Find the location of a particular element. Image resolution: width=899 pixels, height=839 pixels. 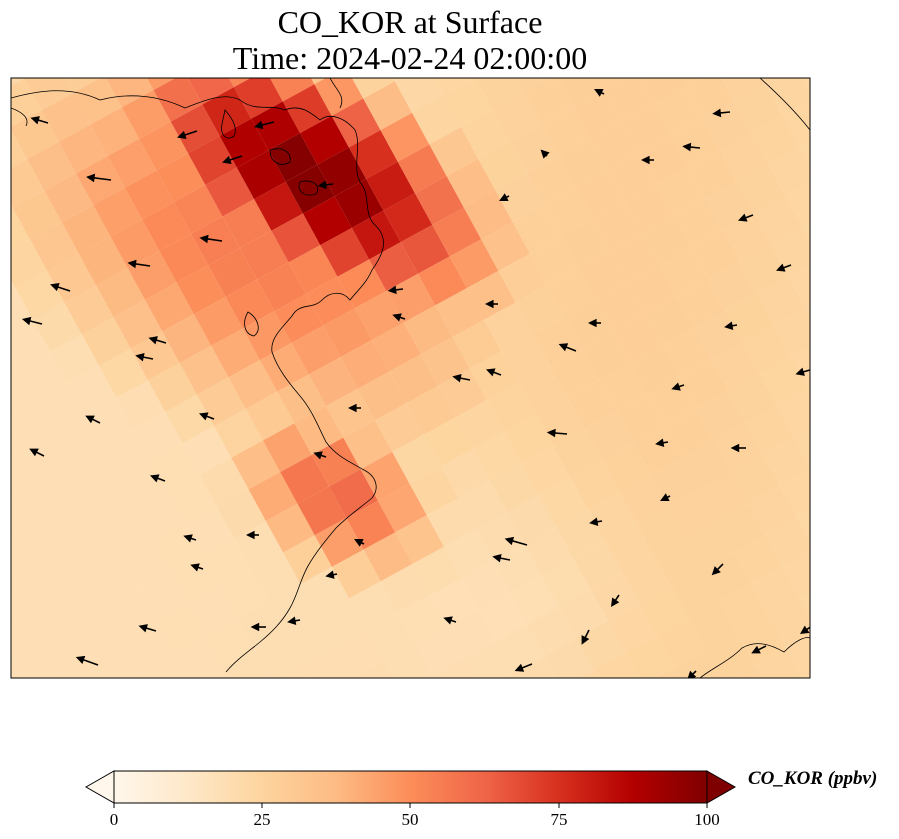

map-title-line2: Time: 2024-02-24 02:00:00 is located at coordinates (410, 58).